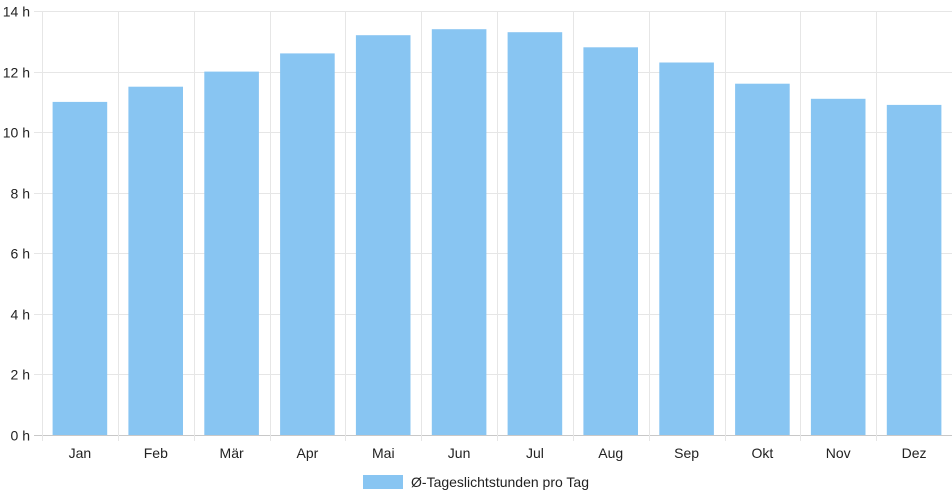 The image size is (952, 500). I want to click on y-tick-label: 0 h, so click(20, 436).